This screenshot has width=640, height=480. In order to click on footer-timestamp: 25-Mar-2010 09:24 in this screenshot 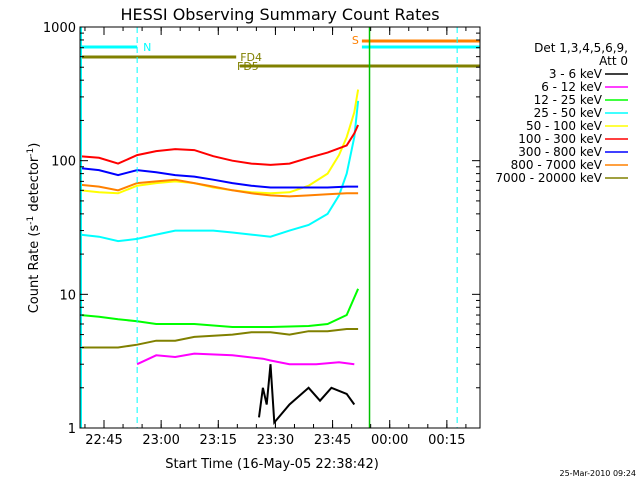, I will do `click(598, 473)`.